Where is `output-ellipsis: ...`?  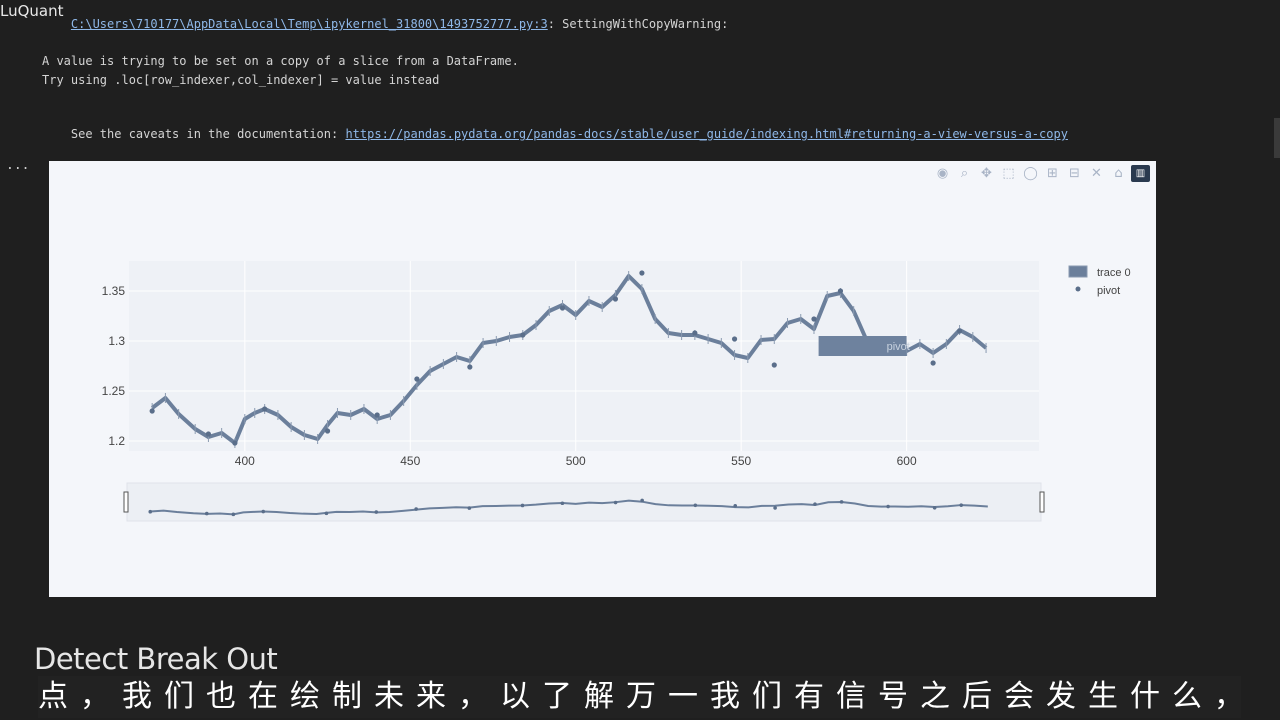 output-ellipsis: ... is located at coordinates (18, 165).